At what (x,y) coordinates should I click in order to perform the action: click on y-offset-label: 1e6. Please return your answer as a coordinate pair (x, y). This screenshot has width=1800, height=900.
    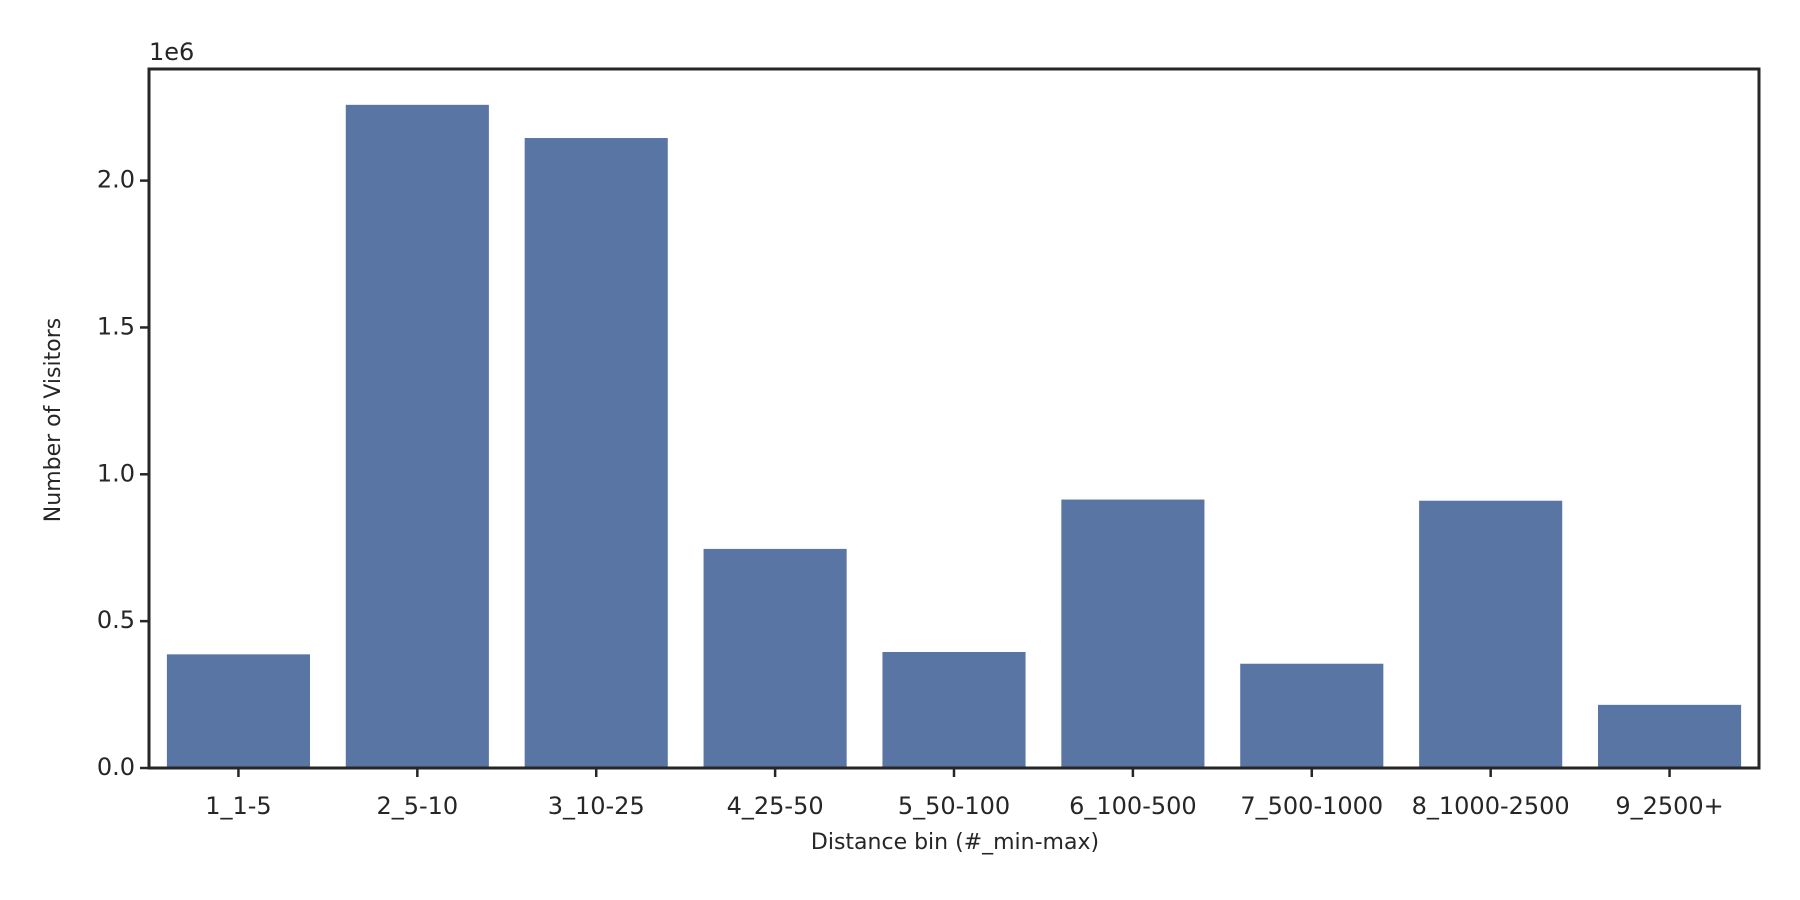
    Looking at the image, I should click on (171, 52).